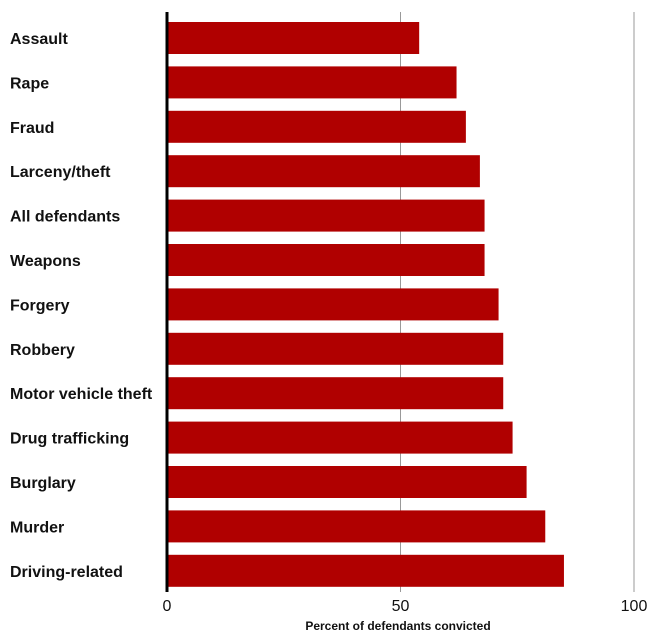  I want to click on bar-rape, so click(312, 82).